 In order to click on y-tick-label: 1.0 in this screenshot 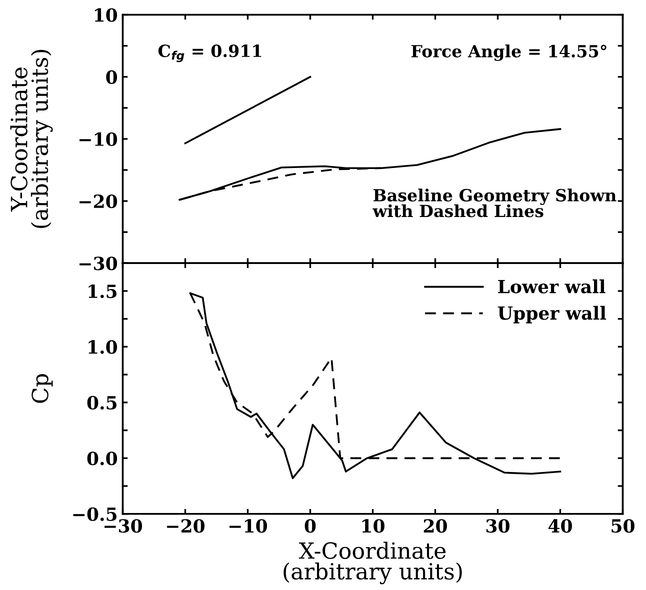, I will do `click(103, 347)`.